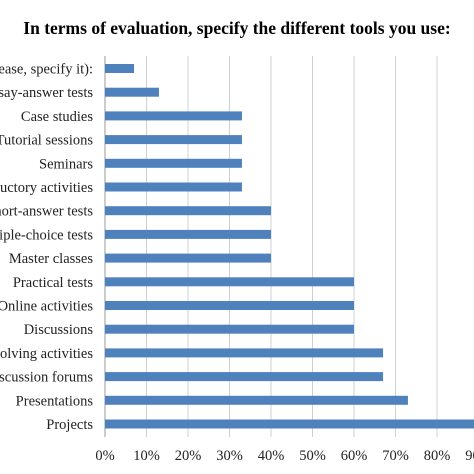  What do you see at coordinates (312, 456) in the screenshot?
I see `x-tick-label: 50%` at bounding box center [312, 456].